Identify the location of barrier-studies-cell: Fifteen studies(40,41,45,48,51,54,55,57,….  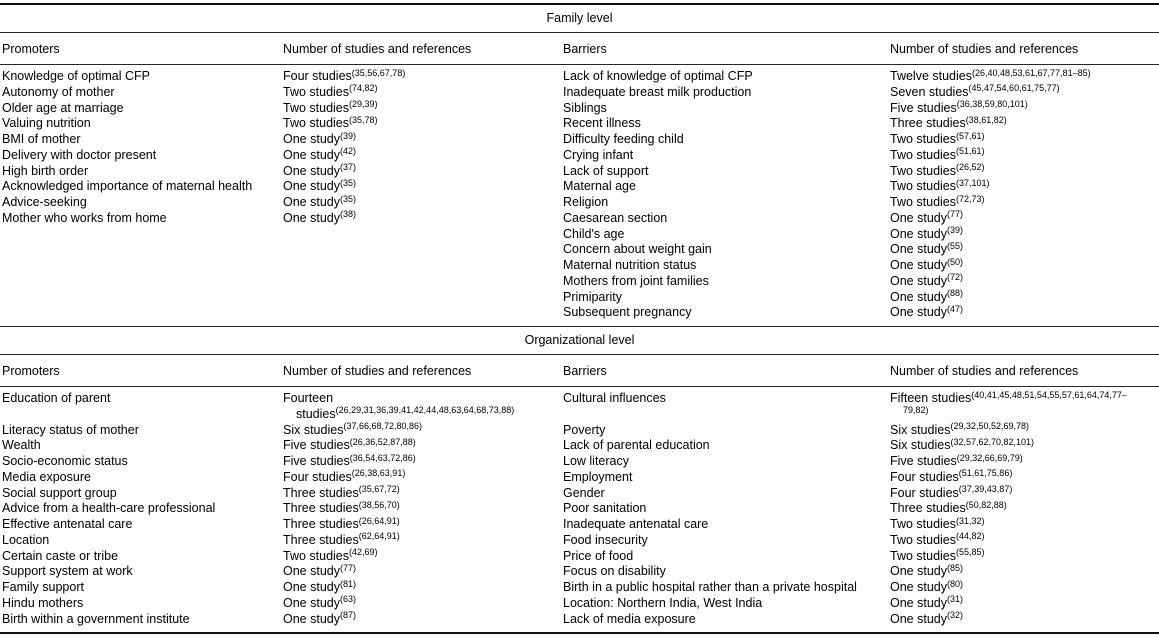
(1024, 406).